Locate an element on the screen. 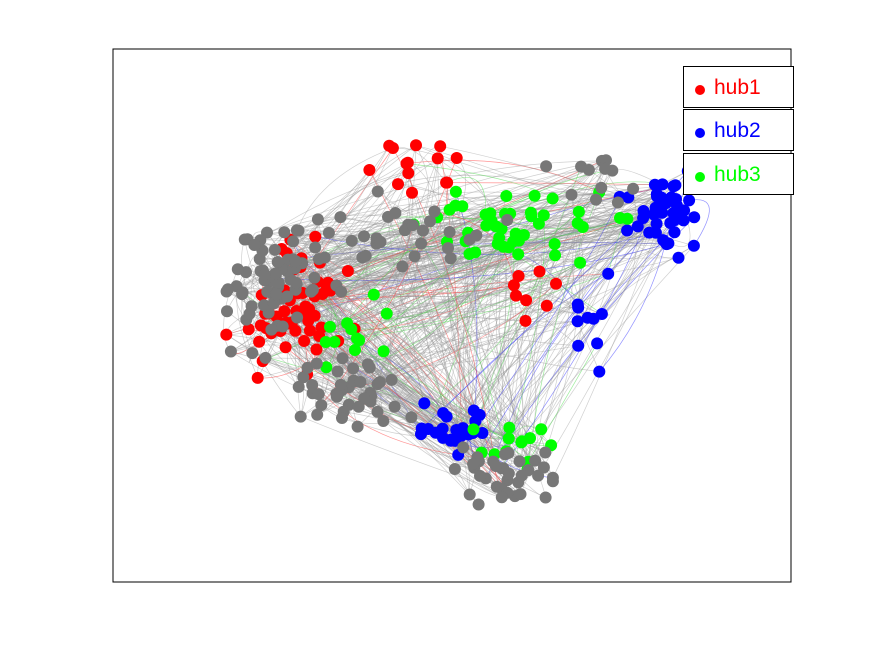 The height and width of the screenshot is (661, 875). legend-marker-hub1 is located at coordinates (700, 90).